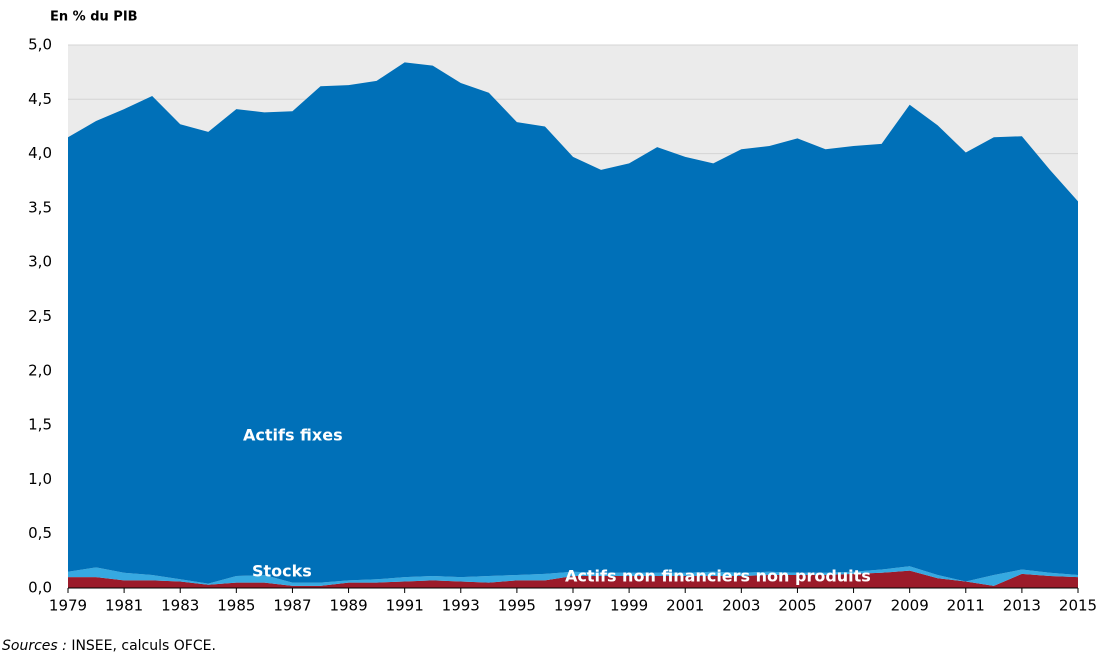 This screenshot has width=1109, height=659. Describe the element at coordinates (282, 571) in the screenshot. I see `series-label: Stocks` at that location.